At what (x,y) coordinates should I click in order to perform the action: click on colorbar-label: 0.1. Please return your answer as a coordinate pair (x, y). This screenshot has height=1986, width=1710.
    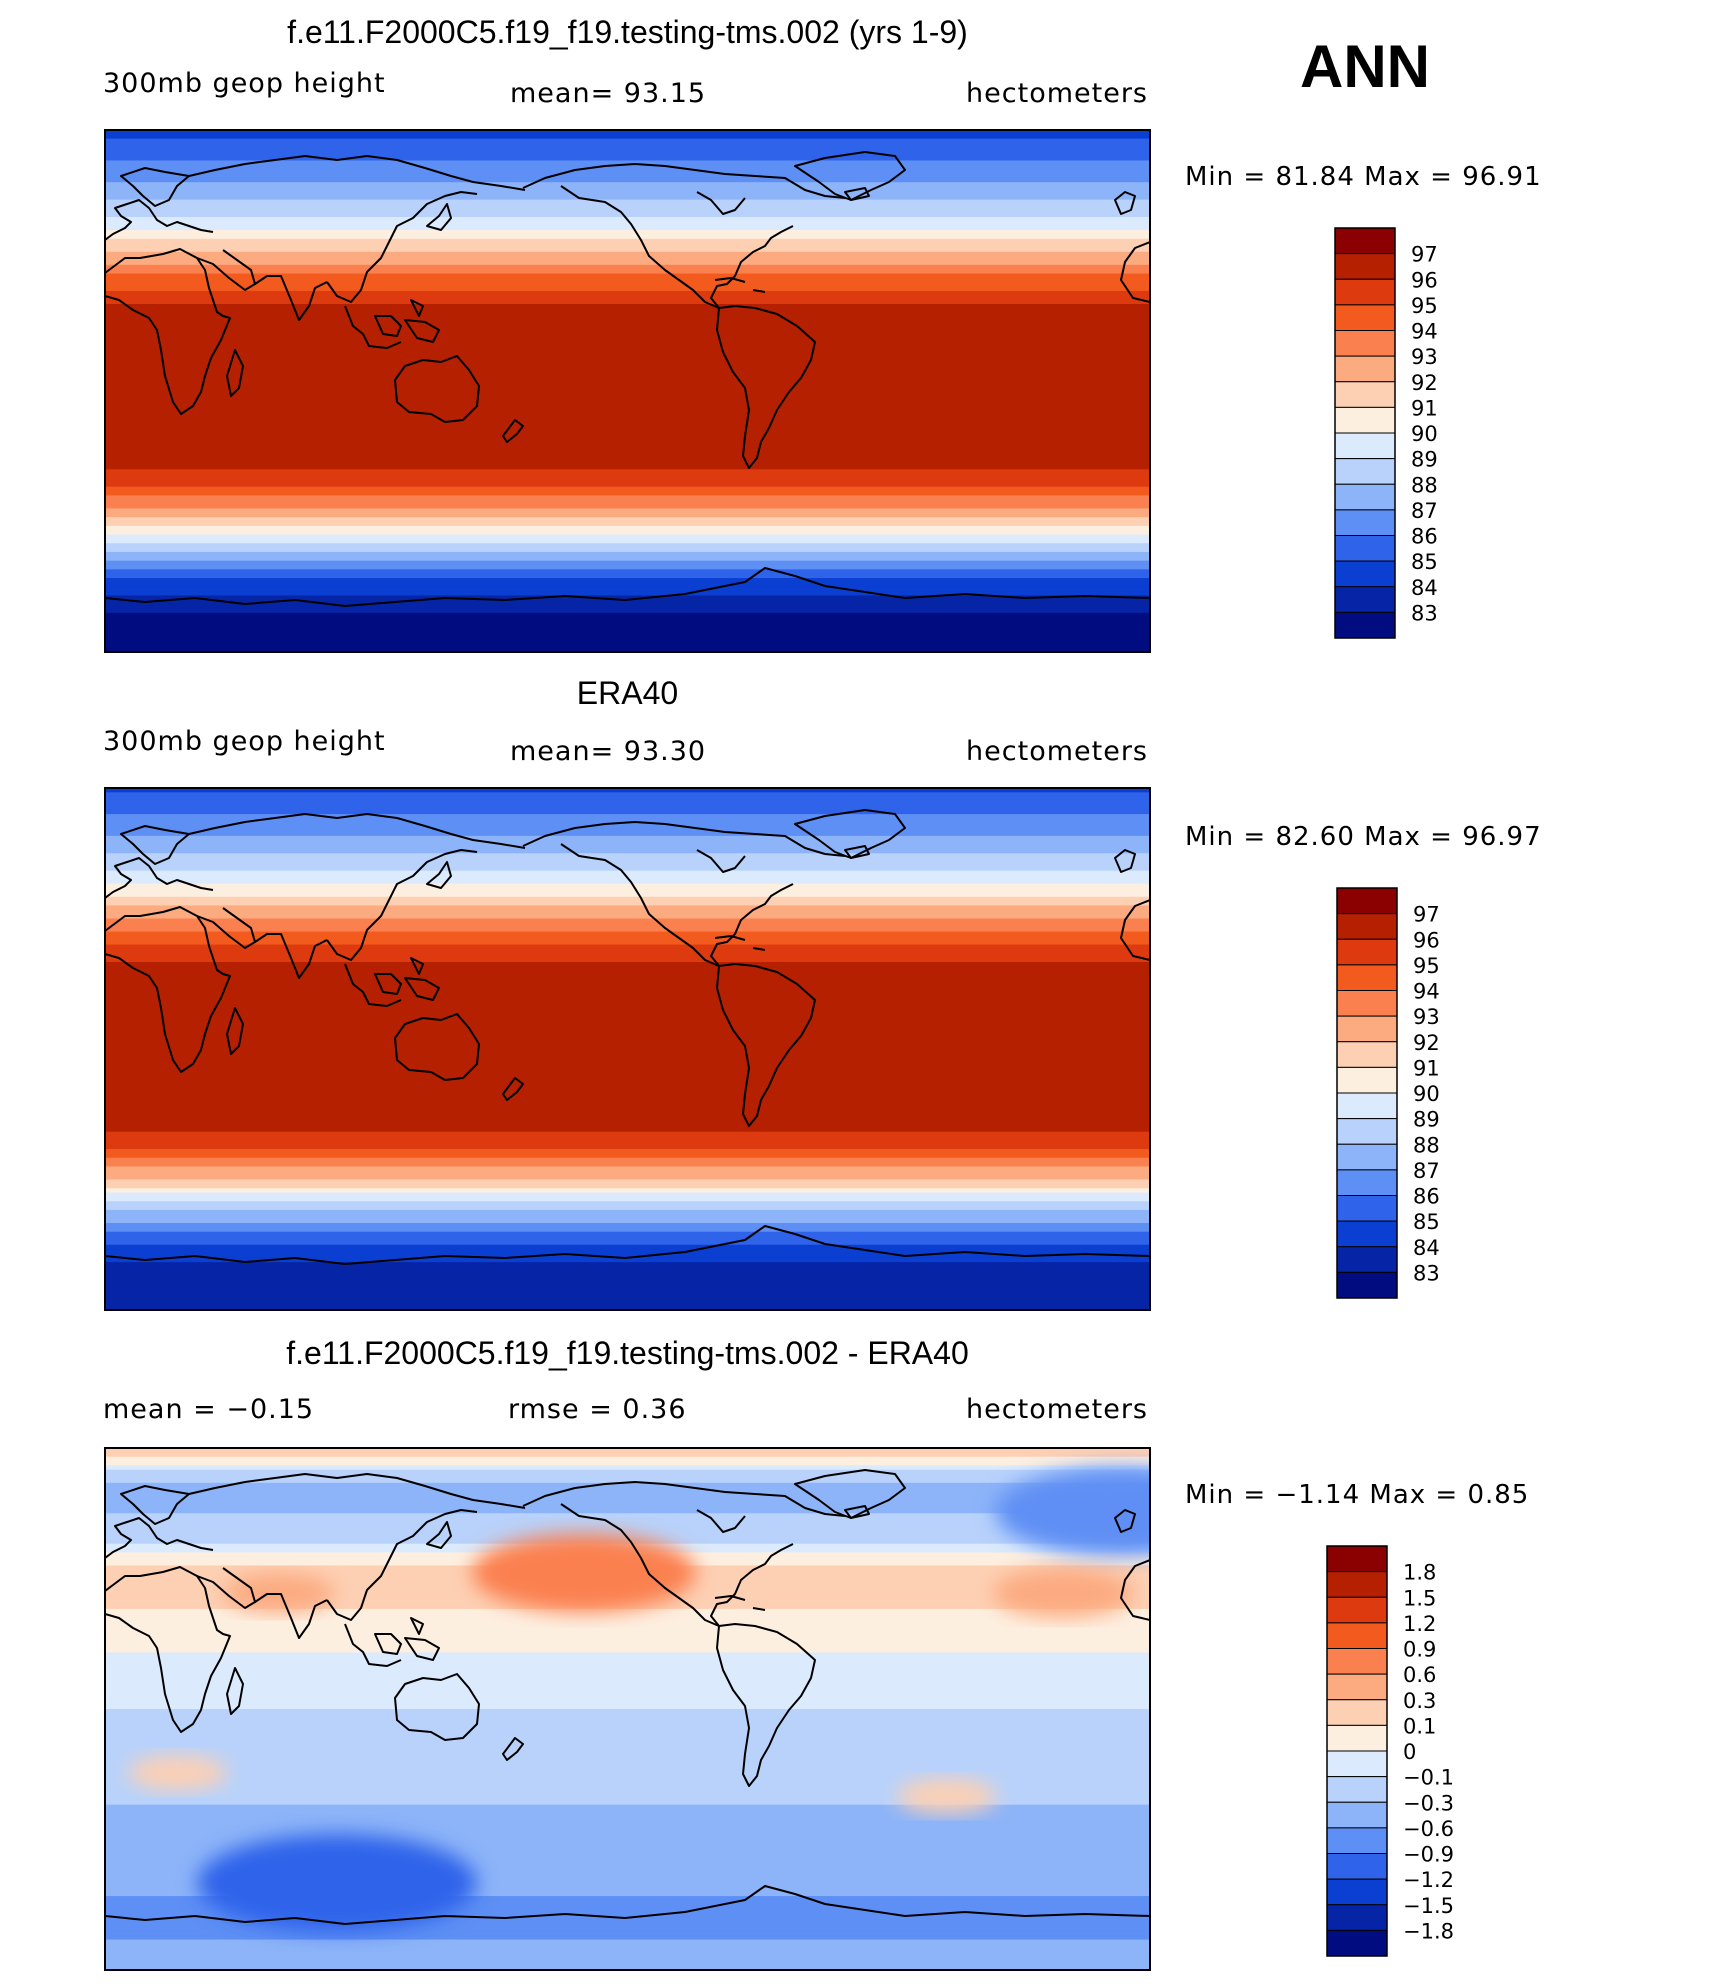
    Looking at the image, I should click on (1419, 1726).